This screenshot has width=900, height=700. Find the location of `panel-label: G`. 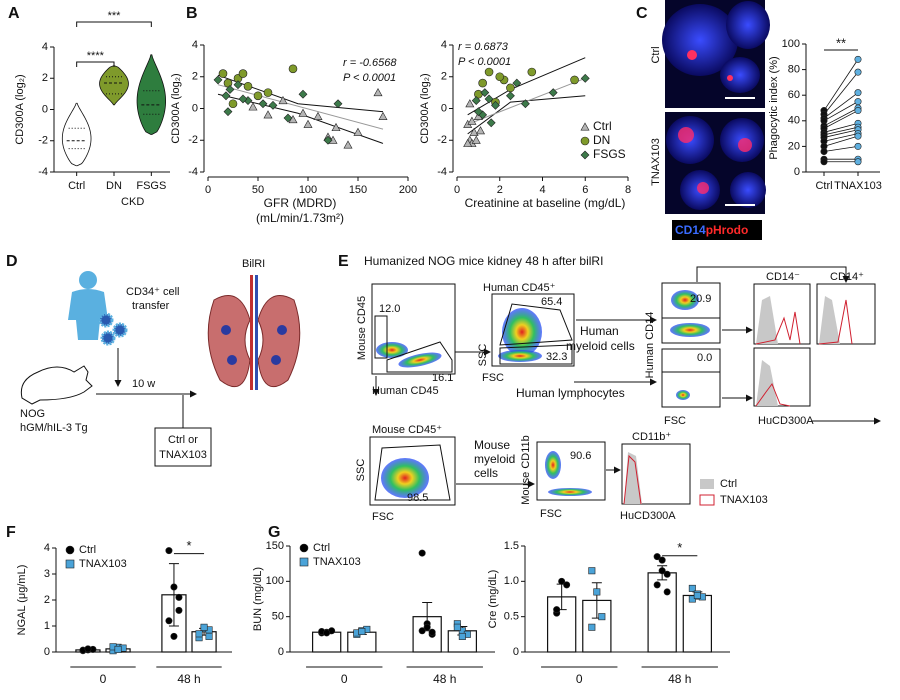

panel-label: G is located at coordinates (274, 532).